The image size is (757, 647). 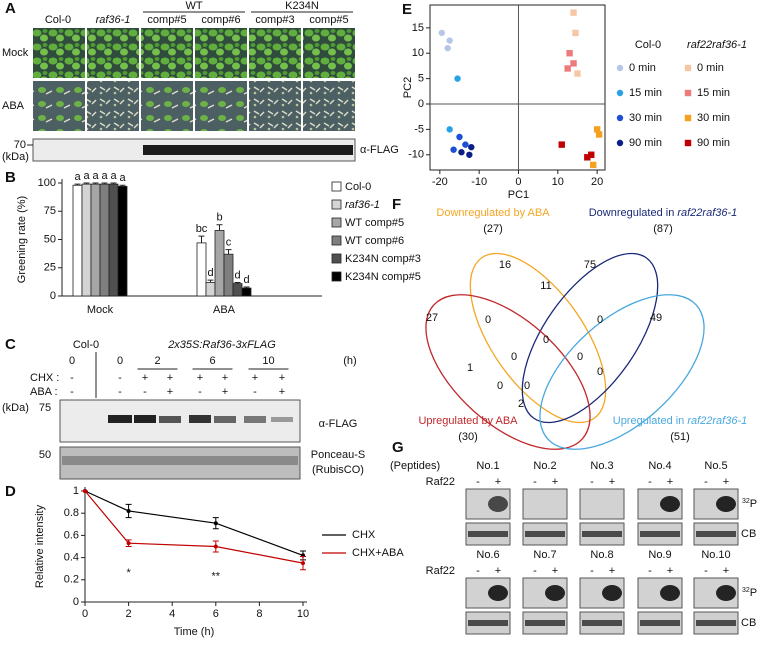 What do you see at coordinates (45, 455) in the screenshot?
I see `marker-label: 50` at bounding box center [45, 455].